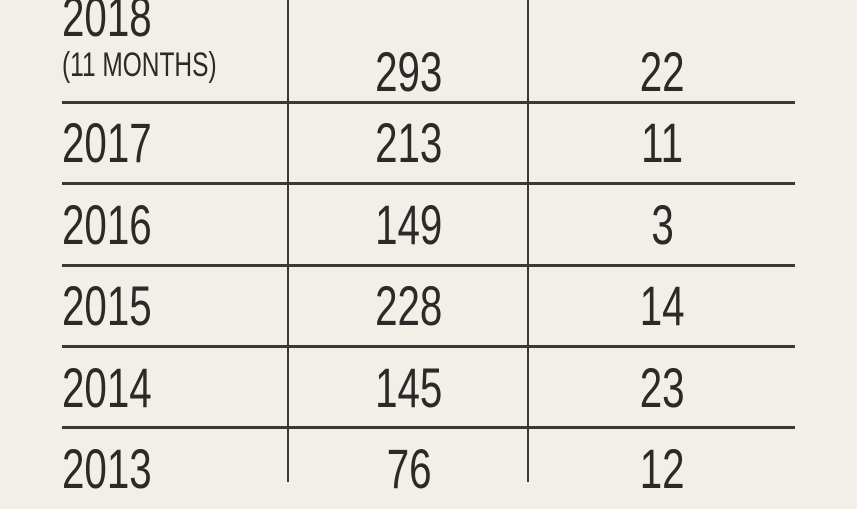 The height and width of the screenshot is (509, 857). Describe the element at coordinates (409, 468) in the screenshot. I see `value-cell: 76` at that location.